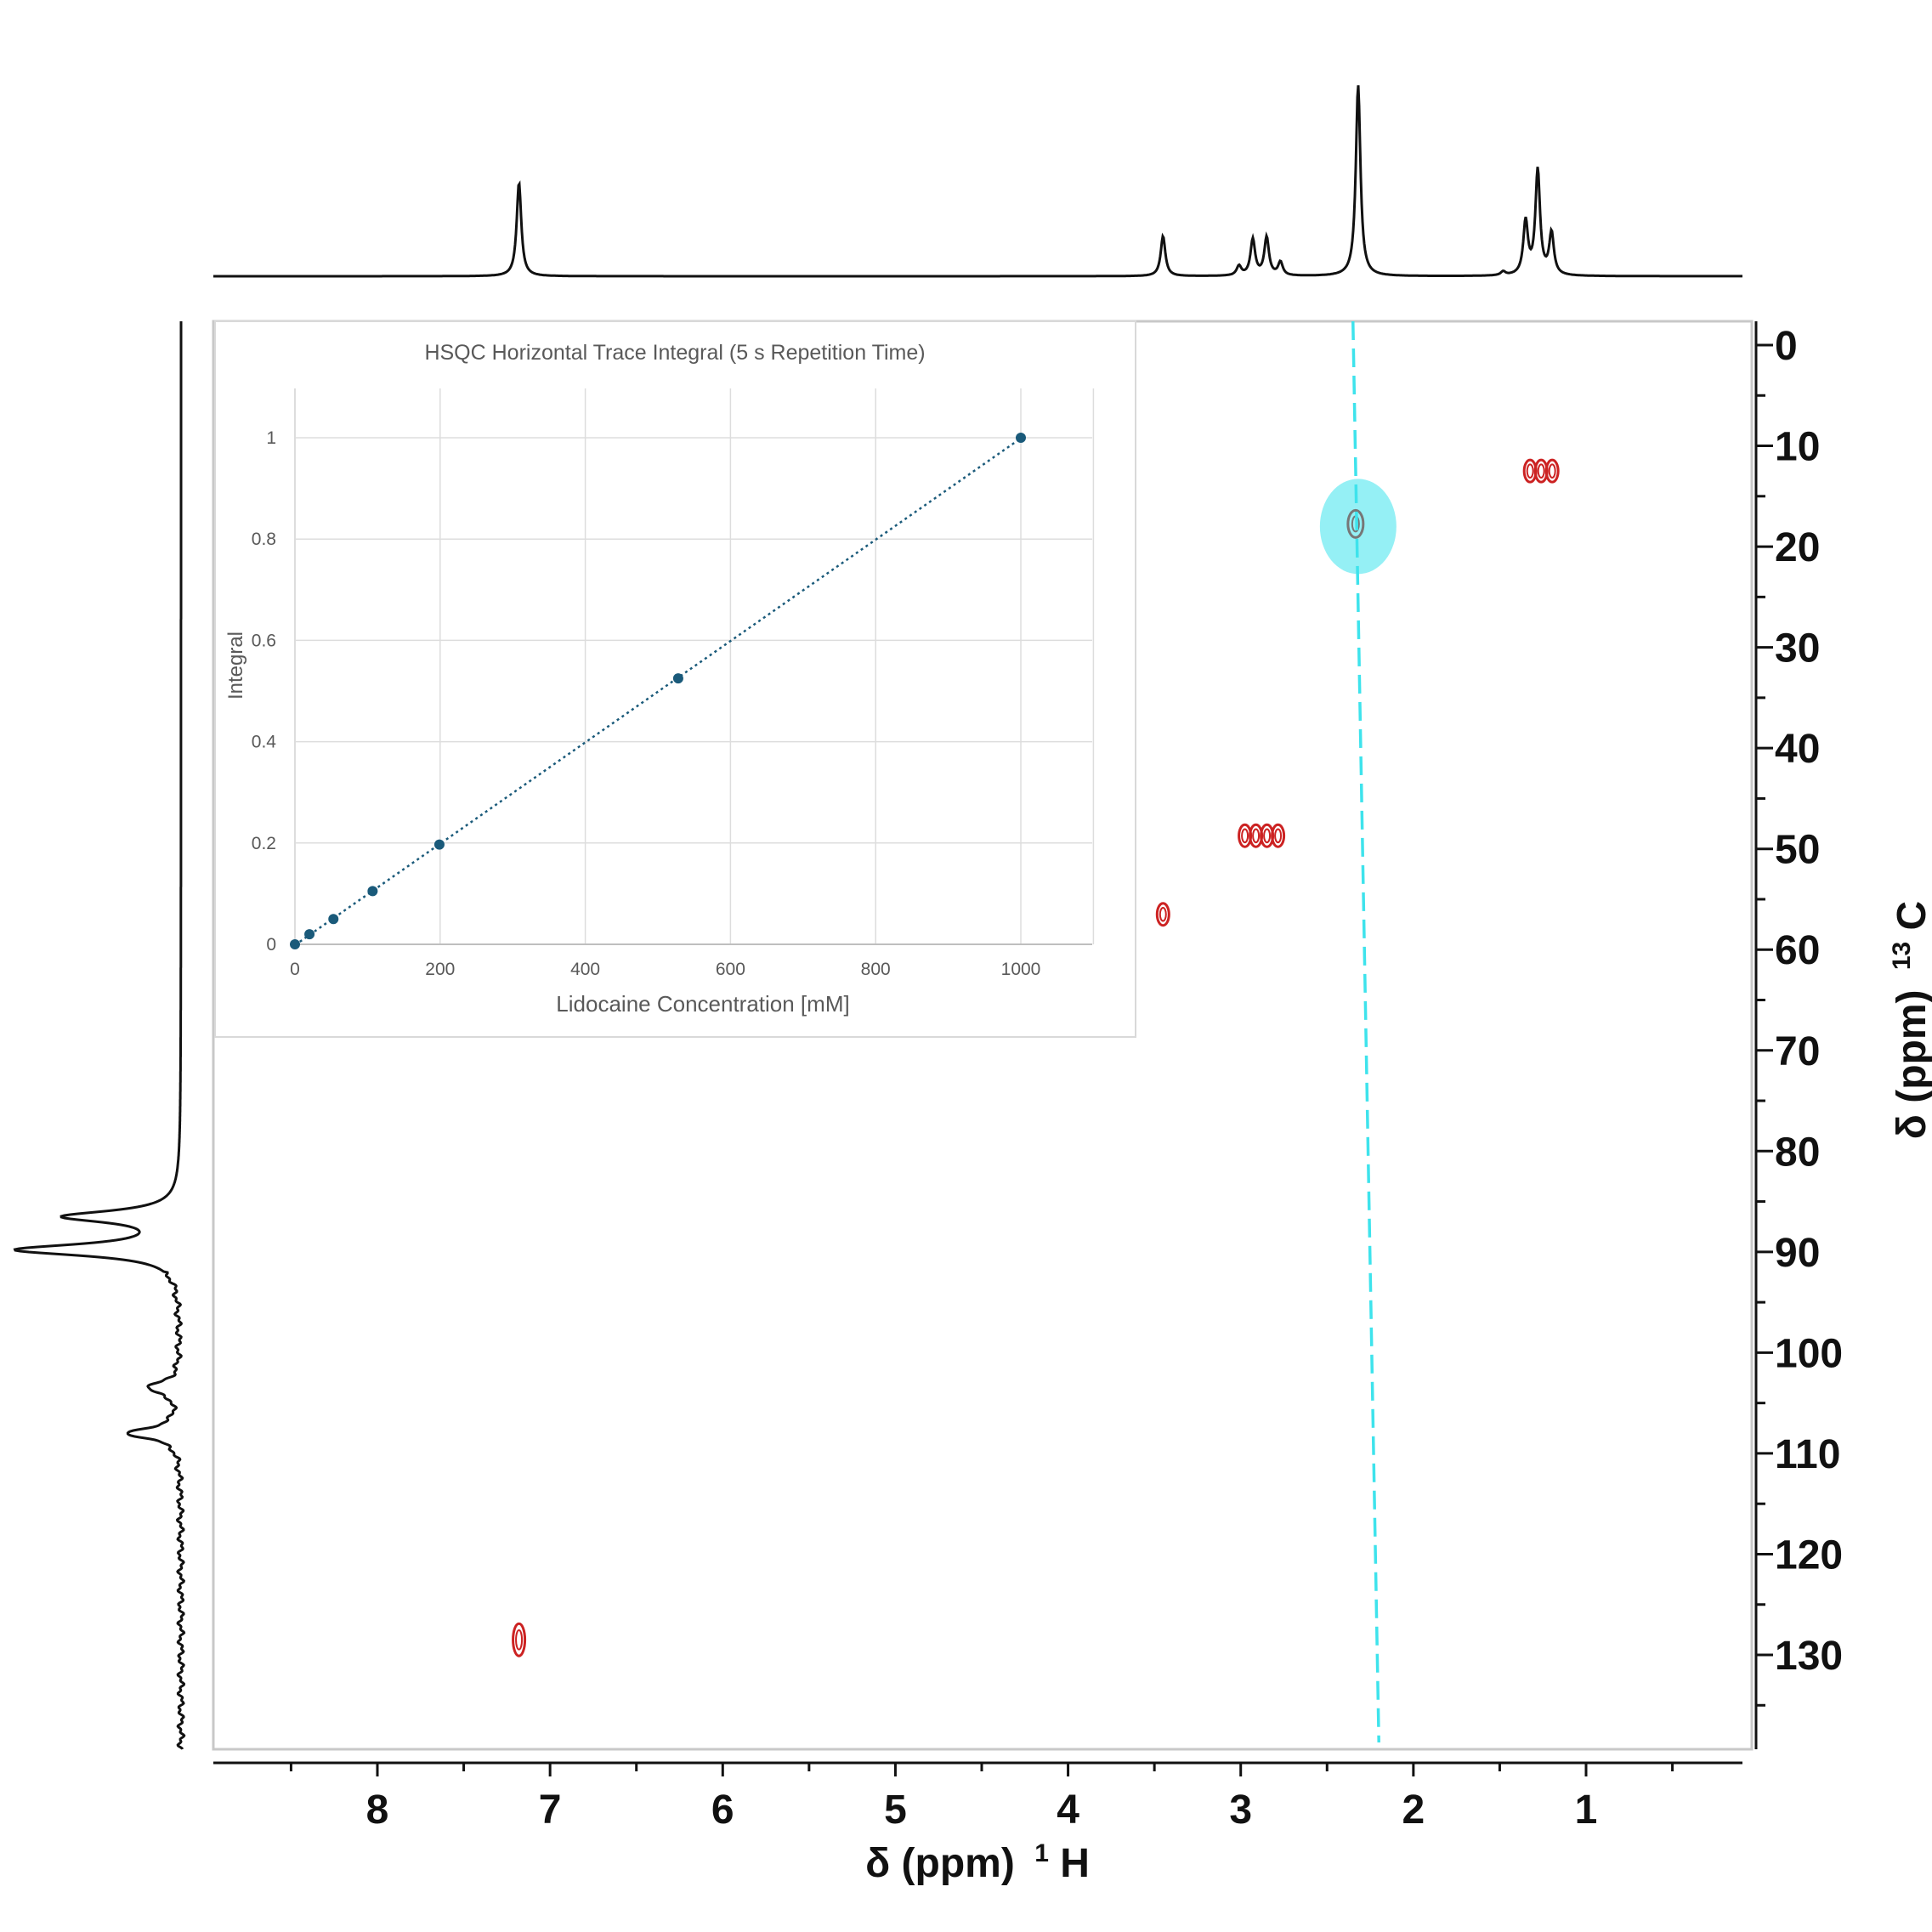 This screenshot has width=1932, height=1932. Describe the element at coordinates (1902, 956) in the screenshot. I see `carbon-axis-mass: 13` at that location.